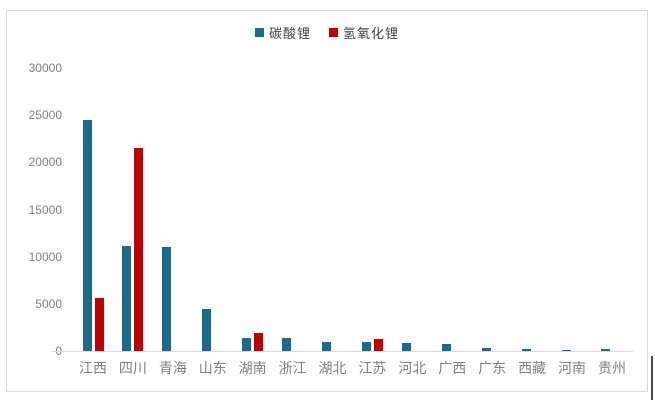 Image resolution: width=655 pixels, height=400 pixels. Describe the element at coordinates (172, 368) in the screenshot. I see `x-category-label: 青海` at that location.